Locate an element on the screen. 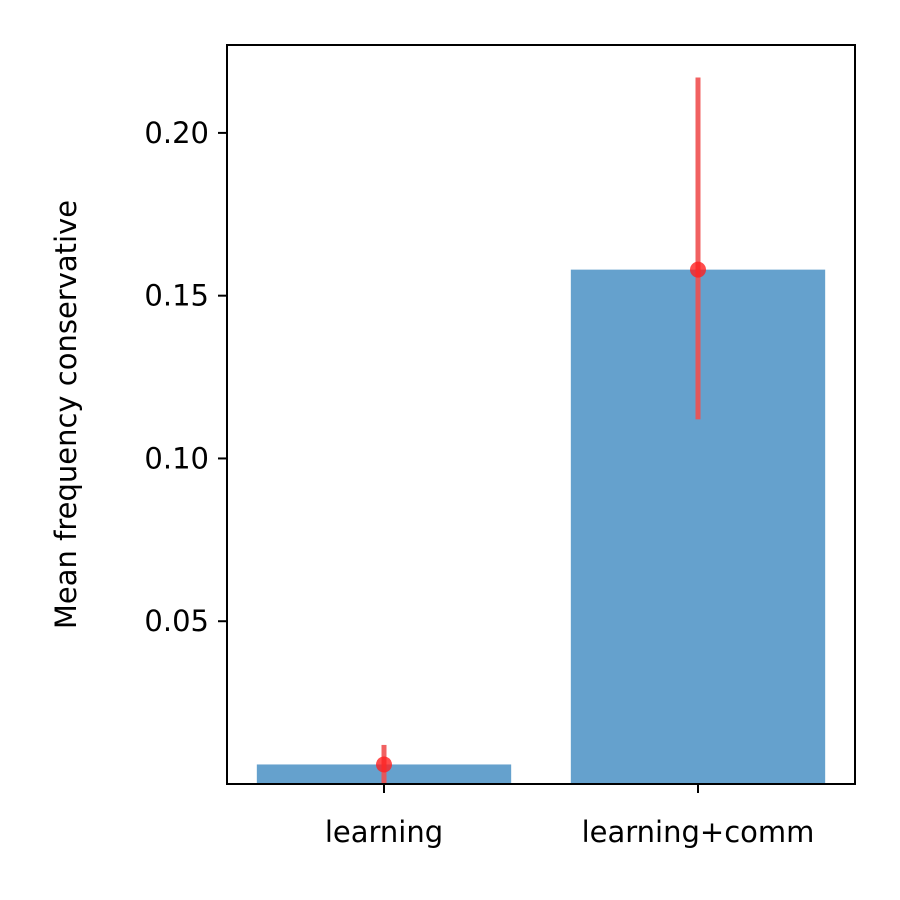 The width and height of the screenshot is (900, 900). x-axis: learning learning+comm is located at coordinates (570, 816).